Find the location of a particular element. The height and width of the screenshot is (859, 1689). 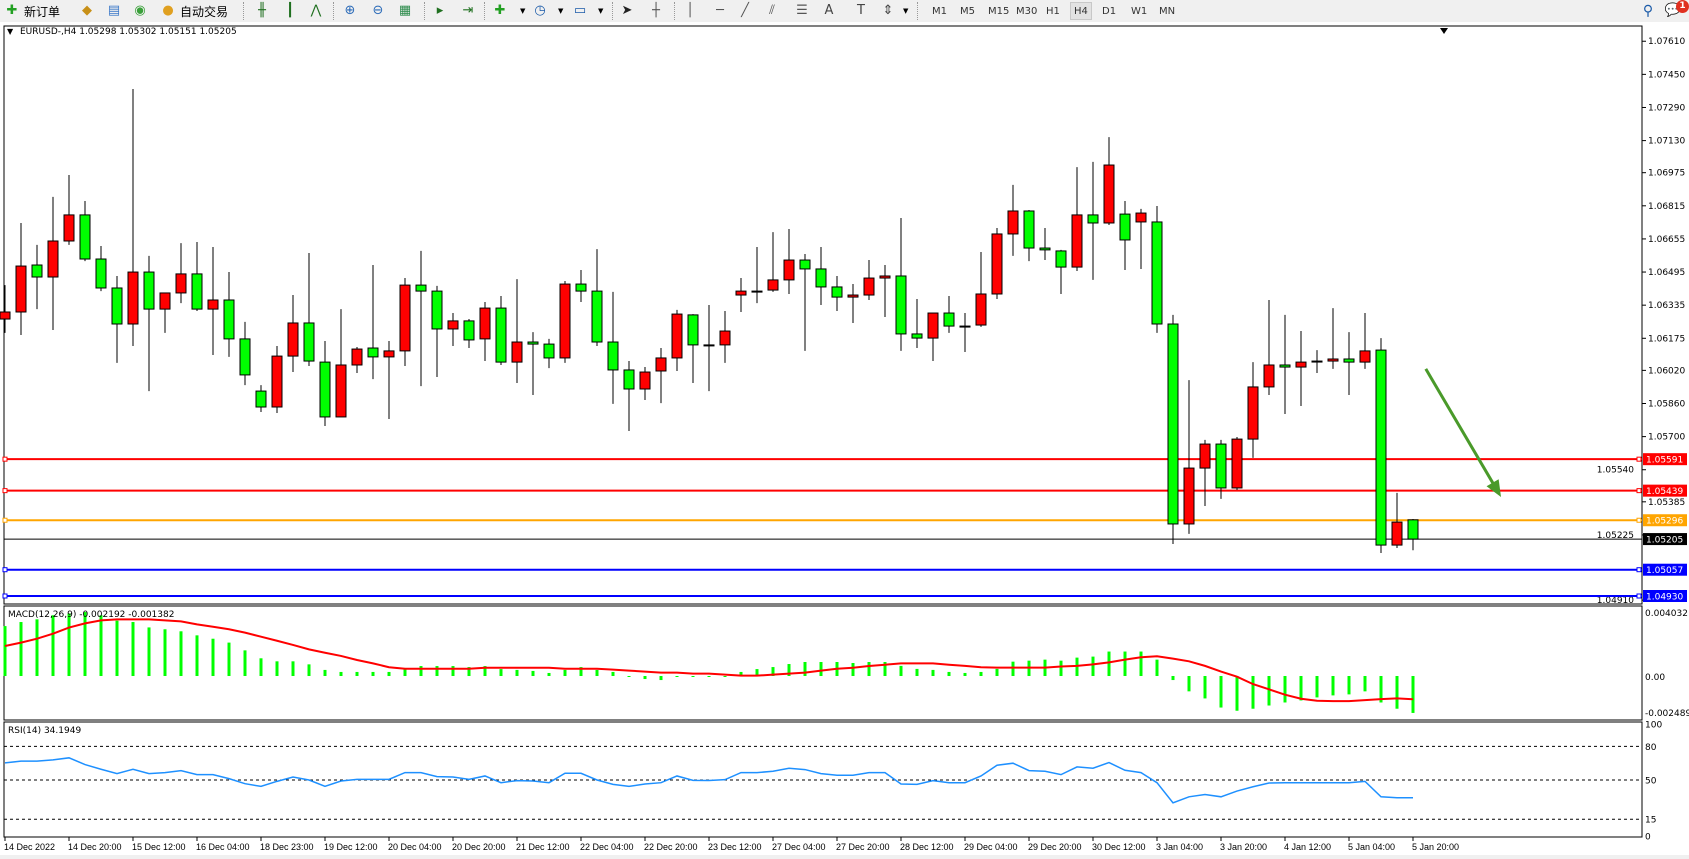

text-label-button: T is located at coordinates (861, 11).